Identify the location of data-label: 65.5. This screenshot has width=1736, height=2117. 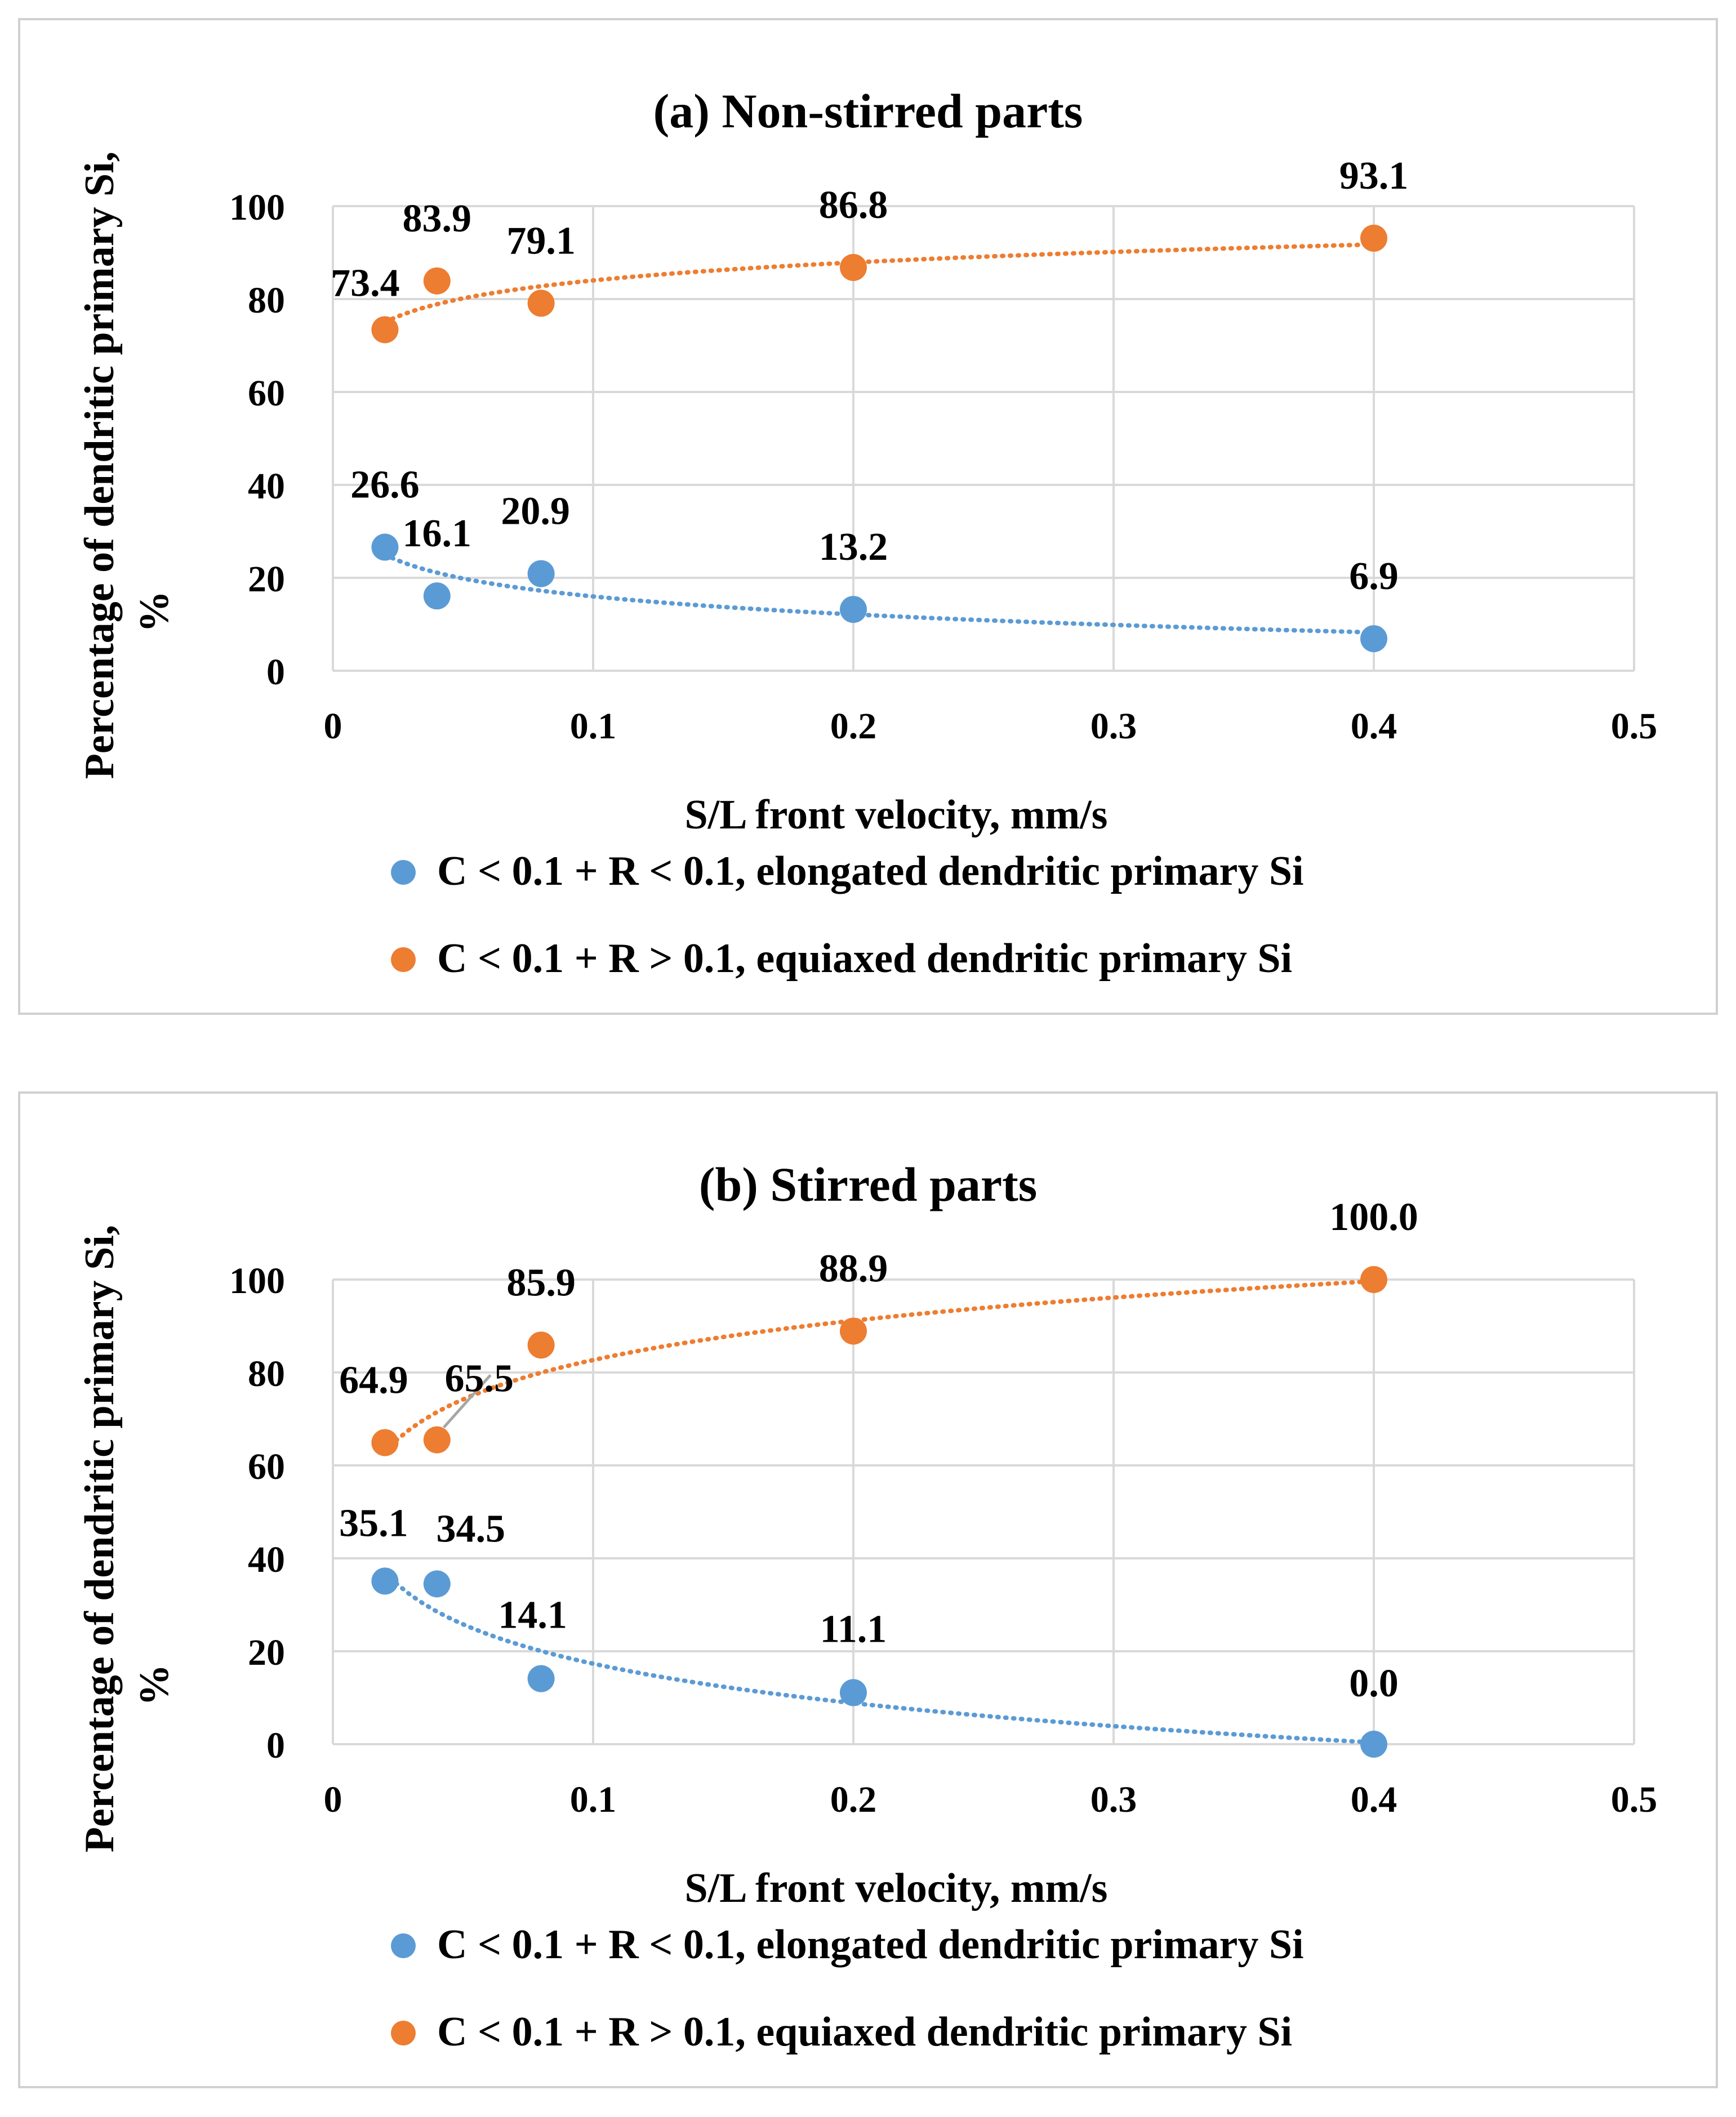
(480, 1379).